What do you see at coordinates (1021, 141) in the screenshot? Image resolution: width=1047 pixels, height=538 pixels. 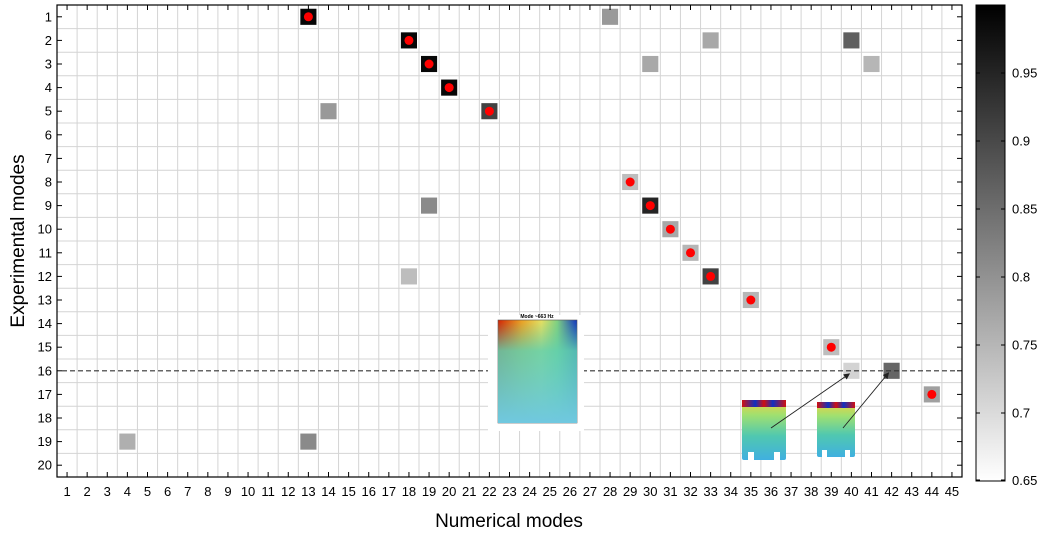 I see `colorbar-tick-label: 0.9` at bounding box center [1021, 141].